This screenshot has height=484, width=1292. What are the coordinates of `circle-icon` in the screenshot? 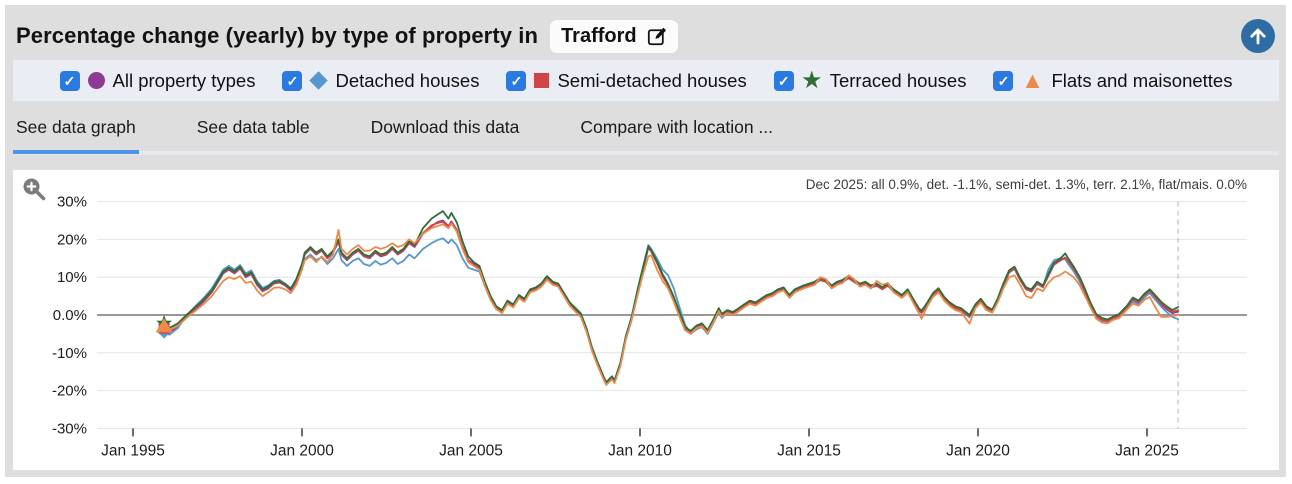 It's located at (96, 80).